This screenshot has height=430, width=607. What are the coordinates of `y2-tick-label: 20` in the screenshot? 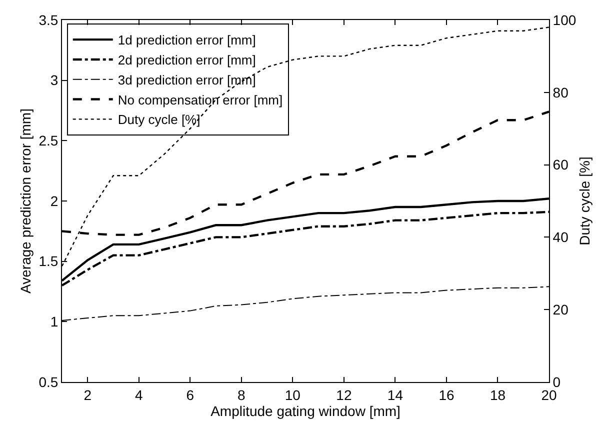 It's located at (560, 310).